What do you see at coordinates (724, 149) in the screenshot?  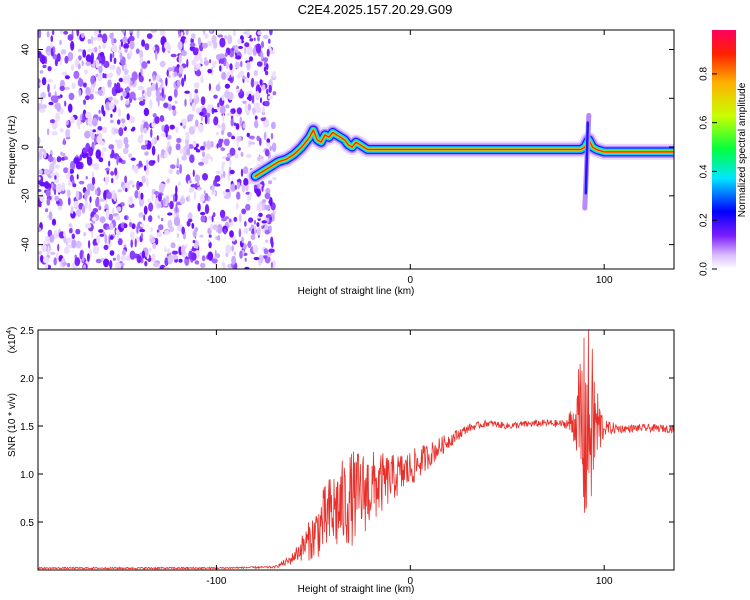 I see `colorbar-gradient` at bounding box center [724, 149].